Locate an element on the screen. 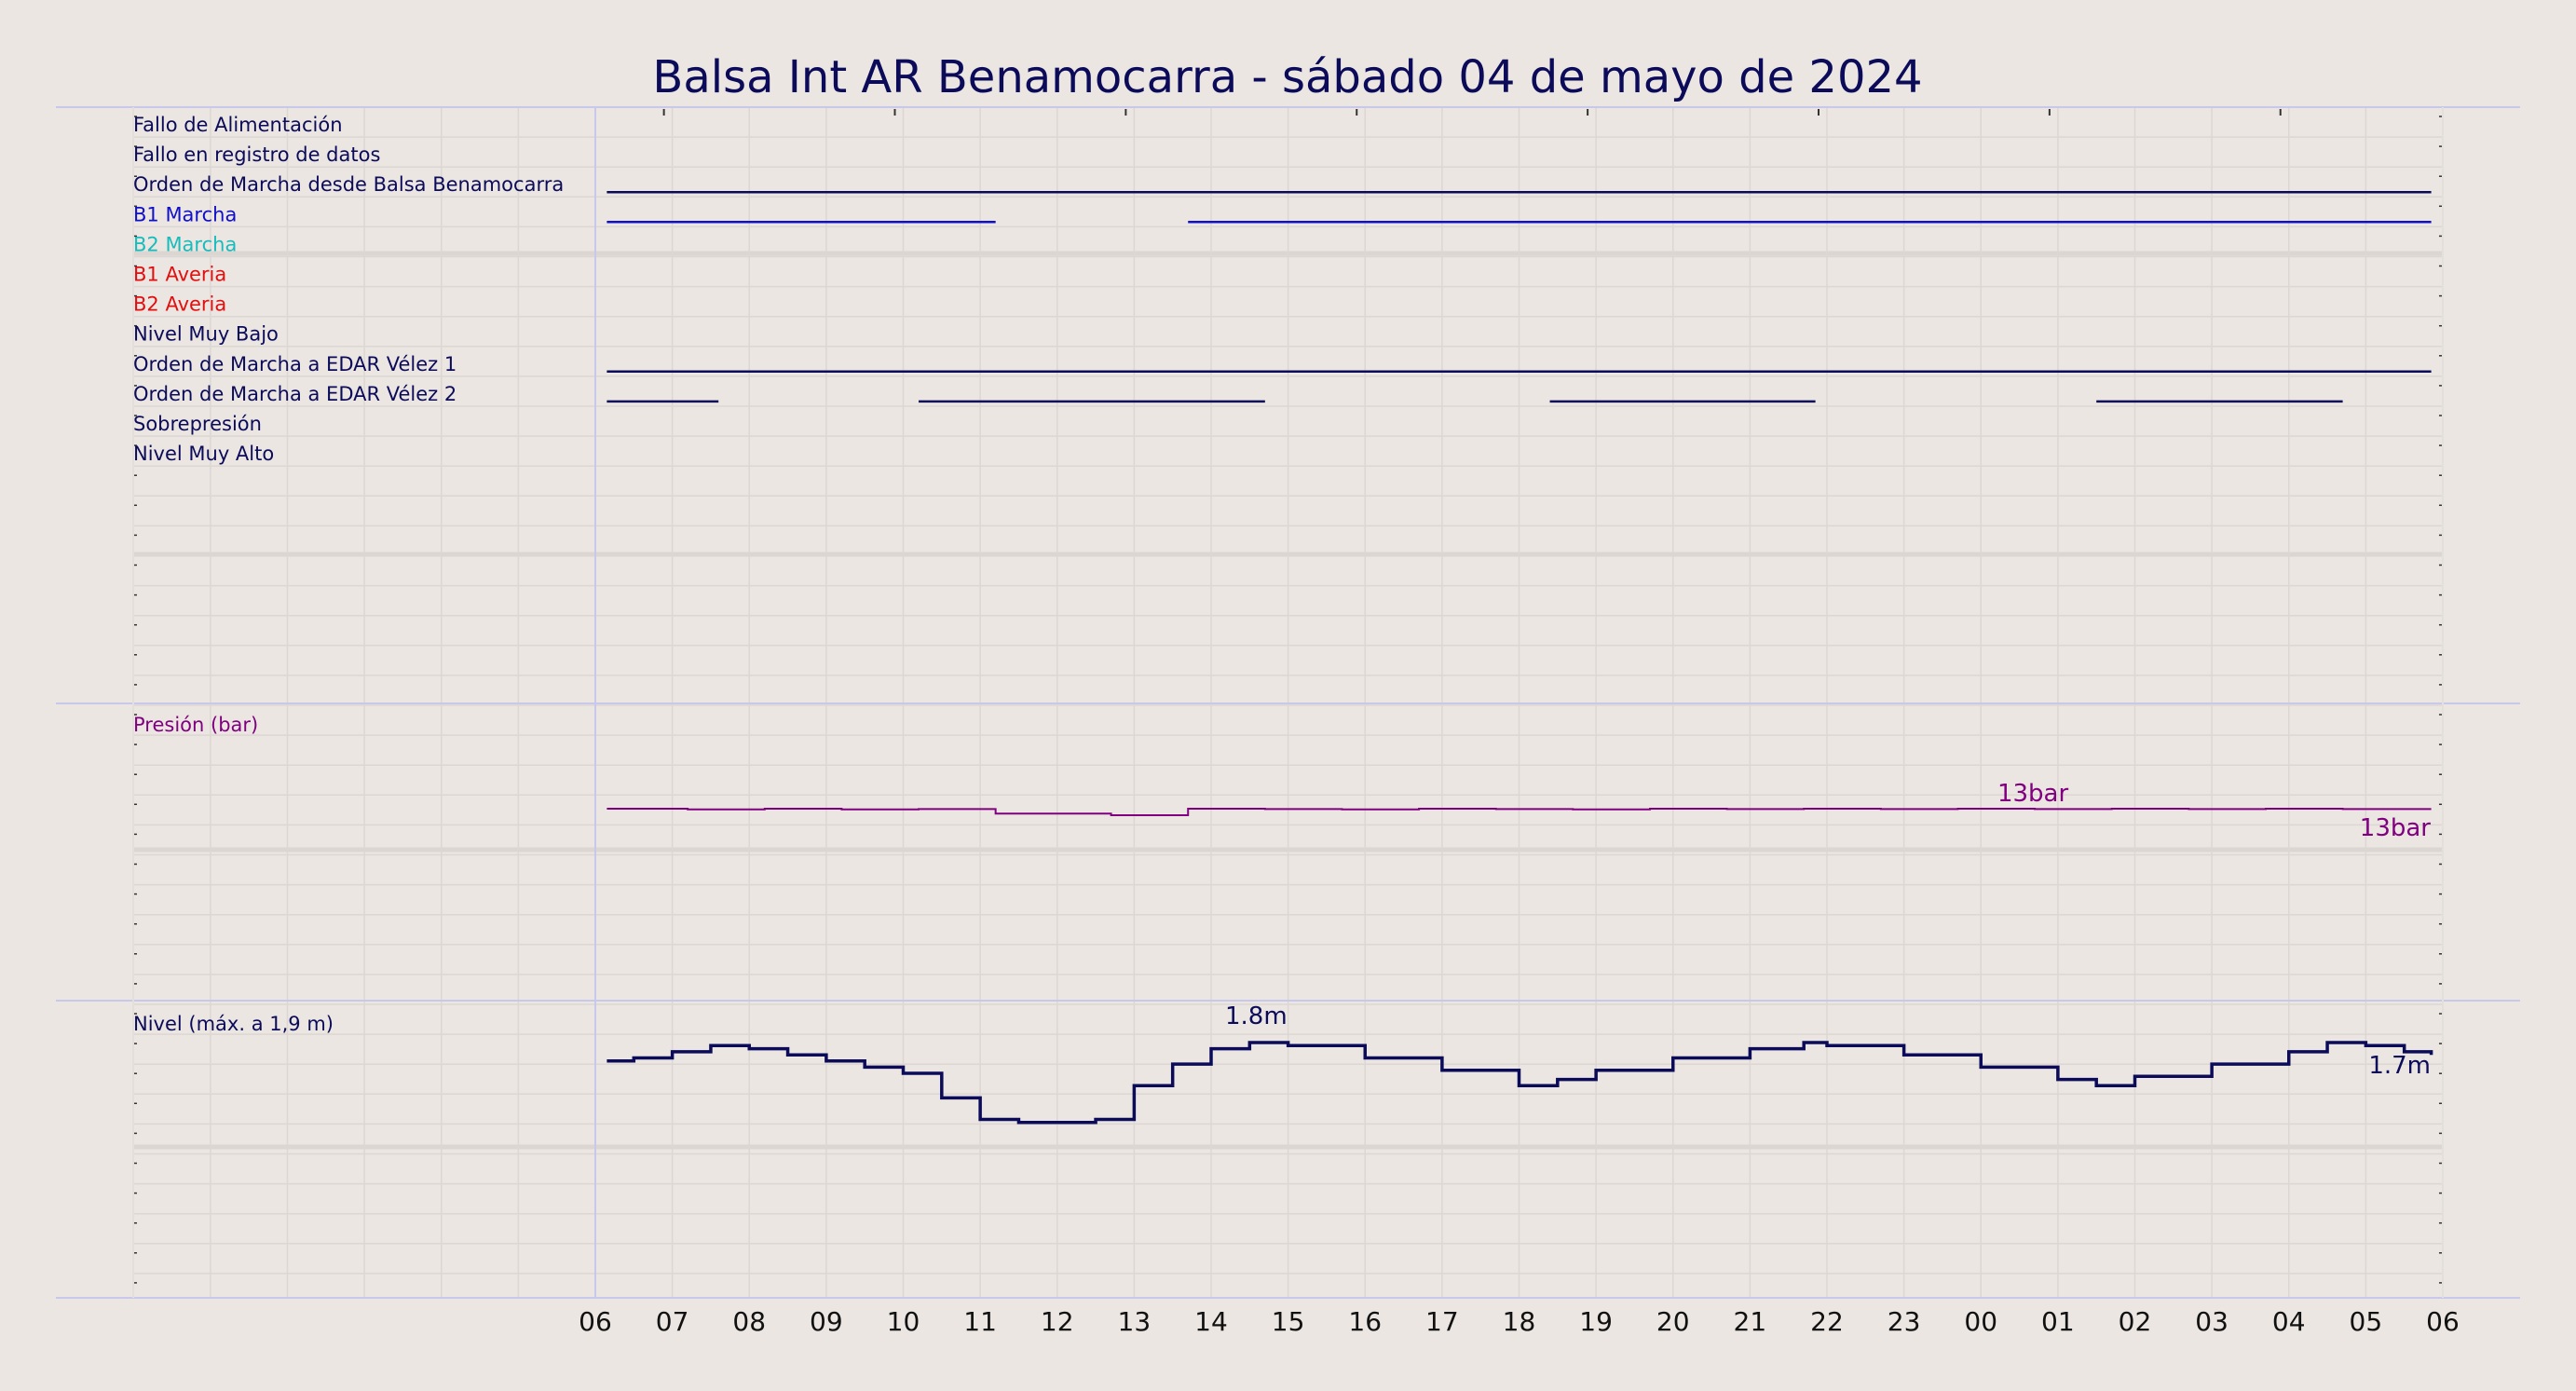 The width and height of the screenshot is (2576, 1391). digital-signal-label: Nivel Muy Bajo is located at coordinates (206, 334).